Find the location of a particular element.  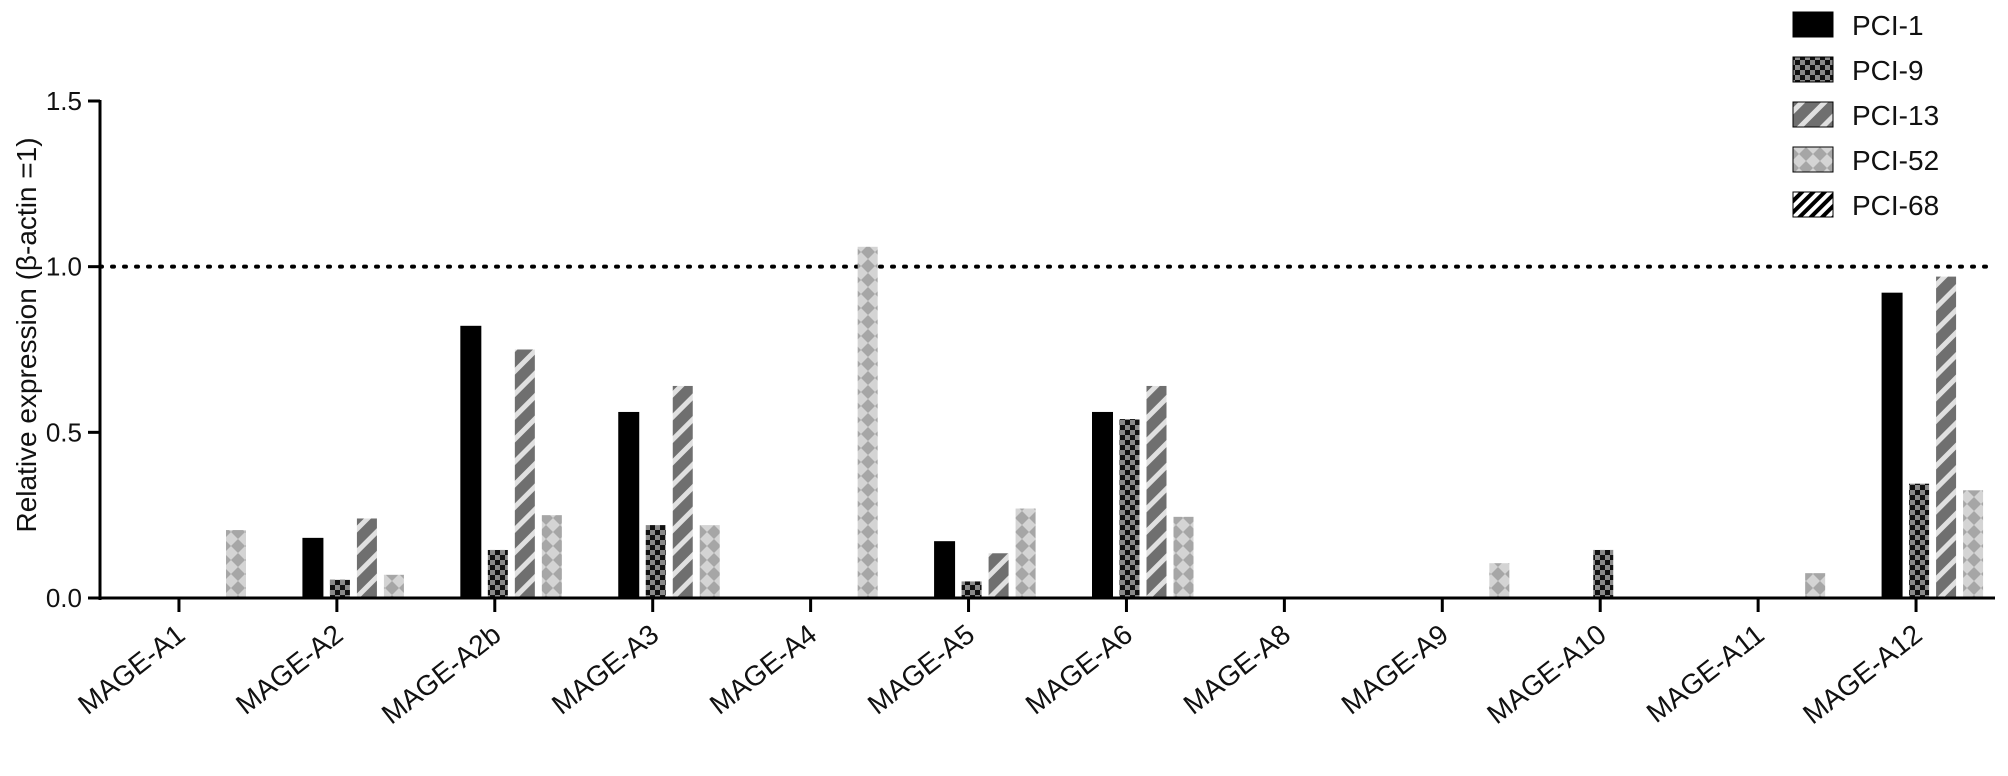

legend: PCI-1 PCI-9 PCI-13 PCI-52 PCI-68 is located at coordinates (1865, 115).